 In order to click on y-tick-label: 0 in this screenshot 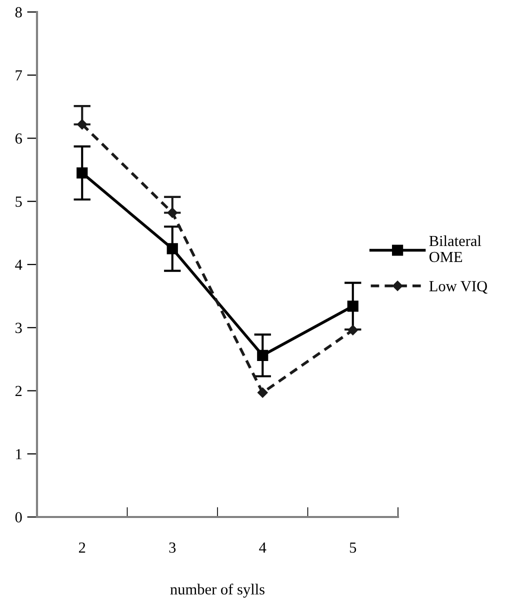, I will do `click(18, 517)`.